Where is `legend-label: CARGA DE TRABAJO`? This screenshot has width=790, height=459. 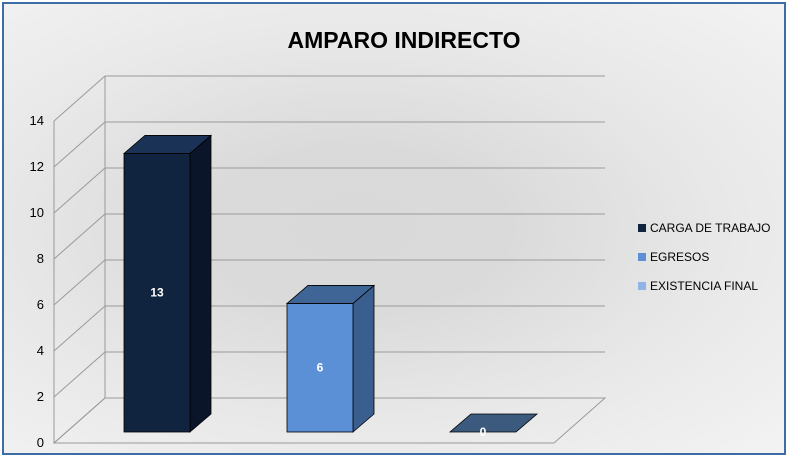 legend-label: CARGA DE TRABAJO is located at coordinates (710, 228).